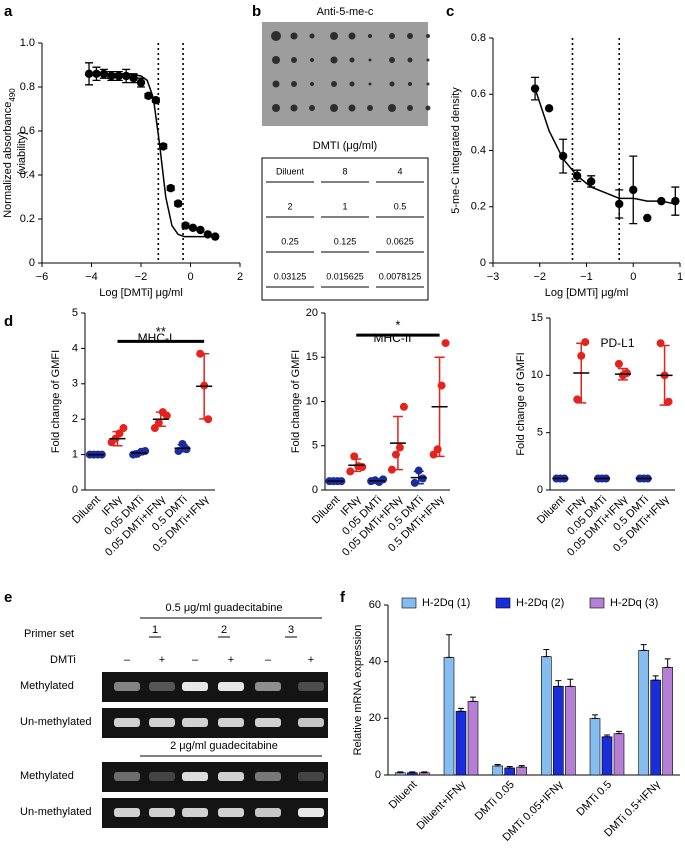 This screenshot has height=849, width=685. I want to click on x-tick-label: DMTi 0.5, so click(594, 799).